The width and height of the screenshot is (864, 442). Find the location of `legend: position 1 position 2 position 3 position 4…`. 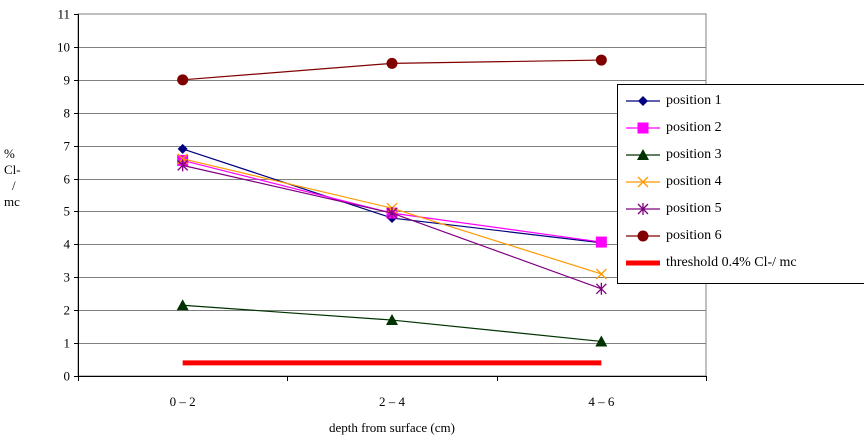

legend: position 1 position 2 position 3 position 4… is located at coordinates (740, 184).